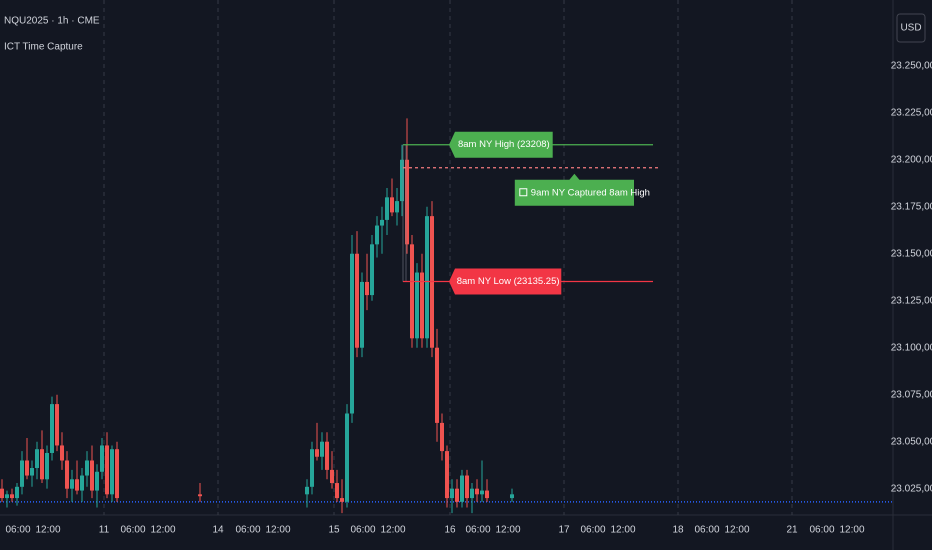 This screenshot has width=932, height=550. What do you see at coordinates (504, 144) in the screenshot?
I see `level-label: 8am NY High (23208)` at bounding box center [504, 144].